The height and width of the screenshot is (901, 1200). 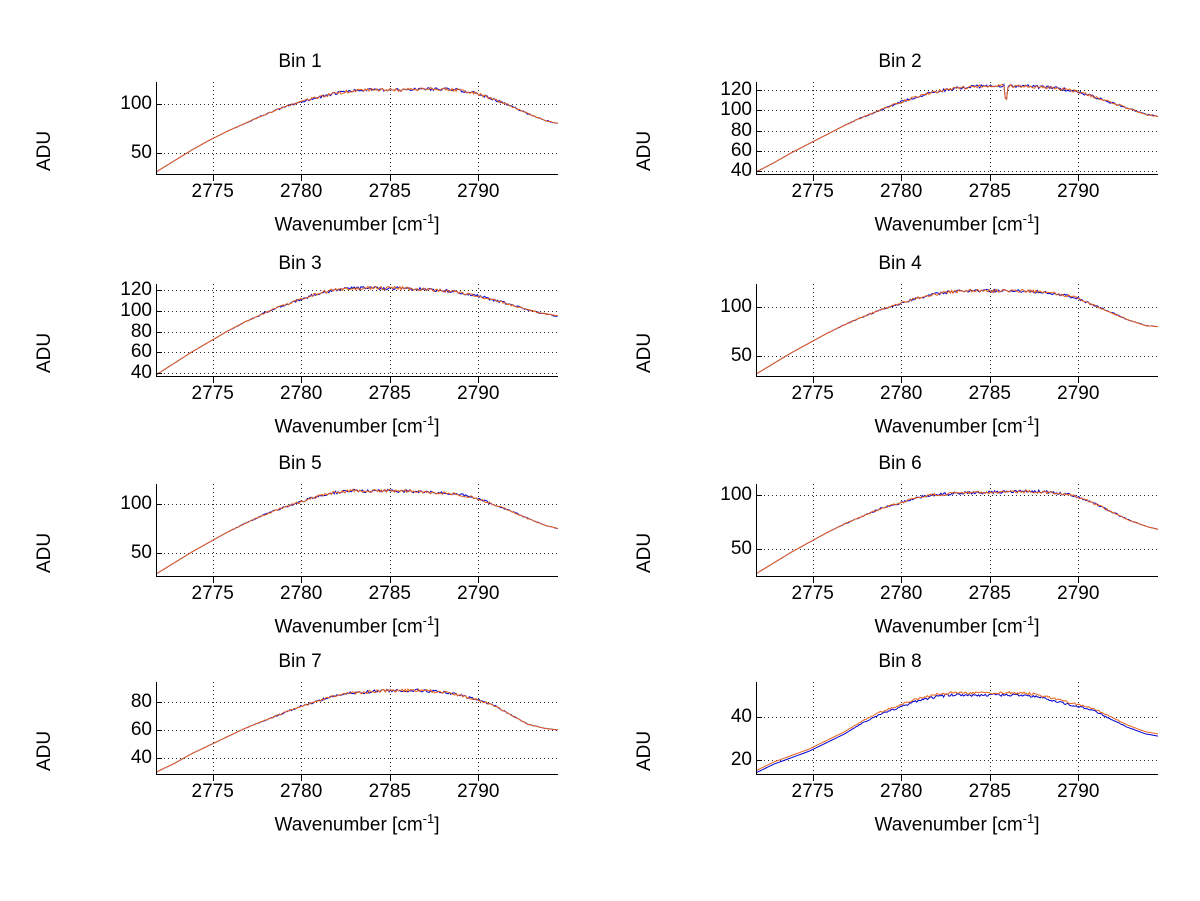 I want to click on subplot-title: Bin 7, so click(x=300, y=661).